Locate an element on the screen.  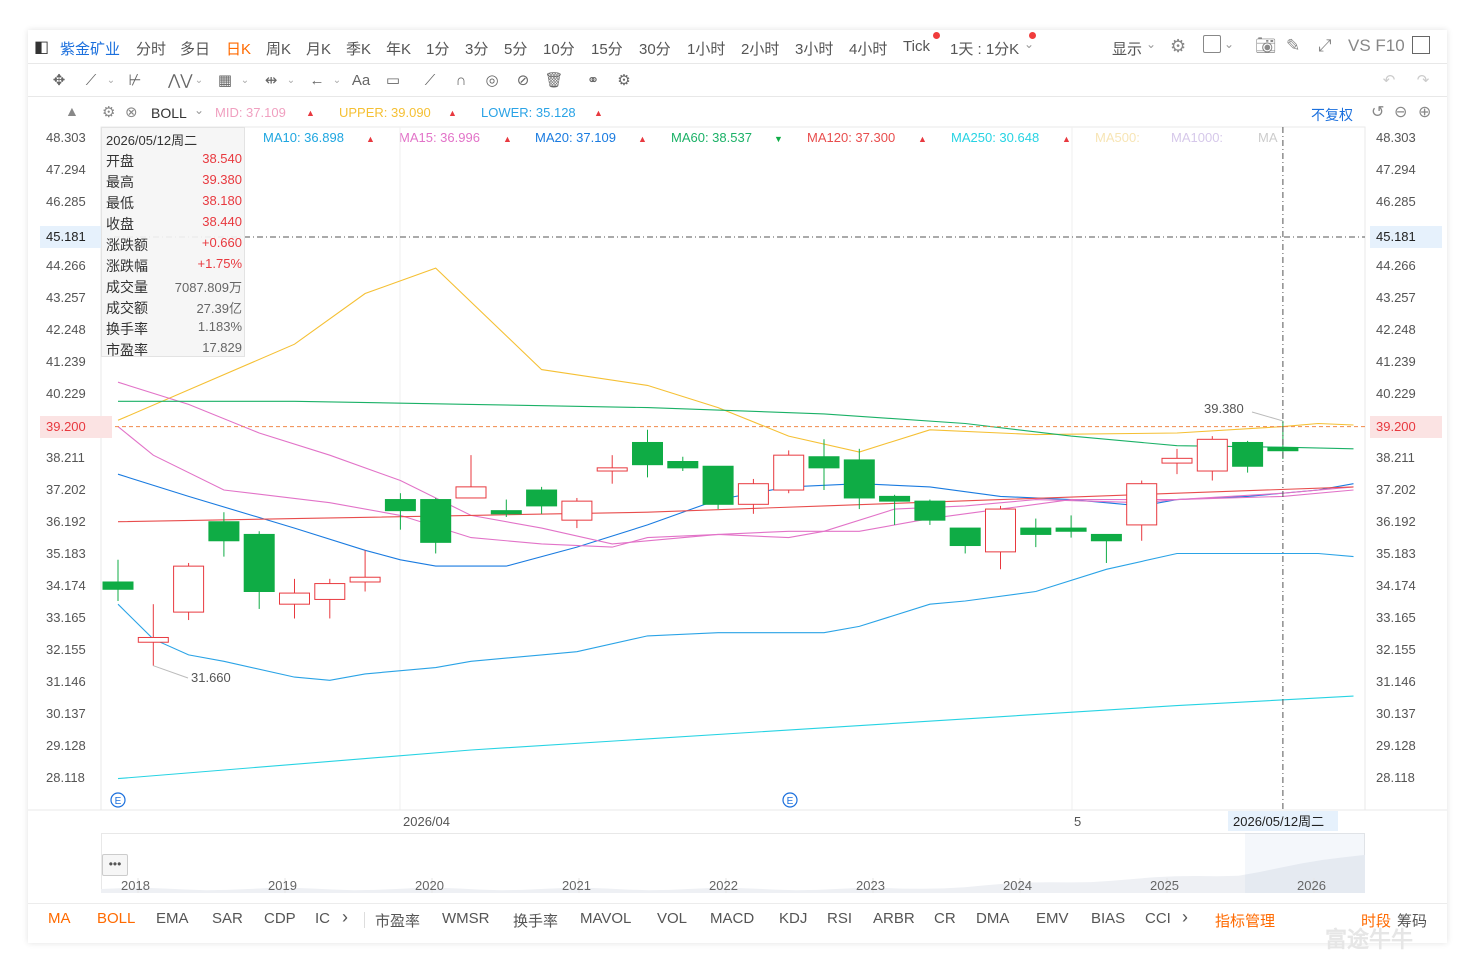
y-tick-label: 40.229 is located at coordinates (66, 393).